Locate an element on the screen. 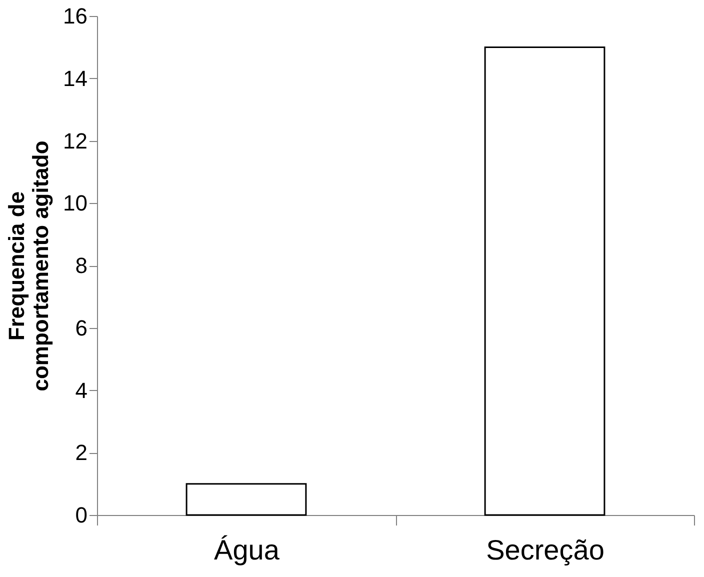  y-tick-label: 4 is located at coordinates (81, 390).